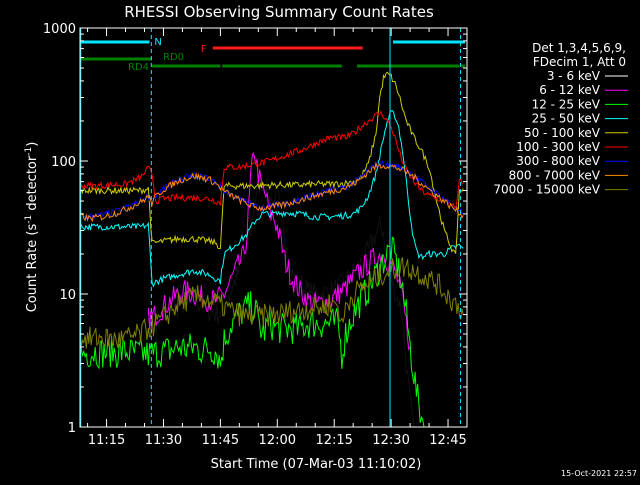 The height and width of the screenshot is (485, 640). What do you see at coordinates (173, 57) in the screenshot?
I see `rd0-label: RD0` at bounding box center [173, 57].